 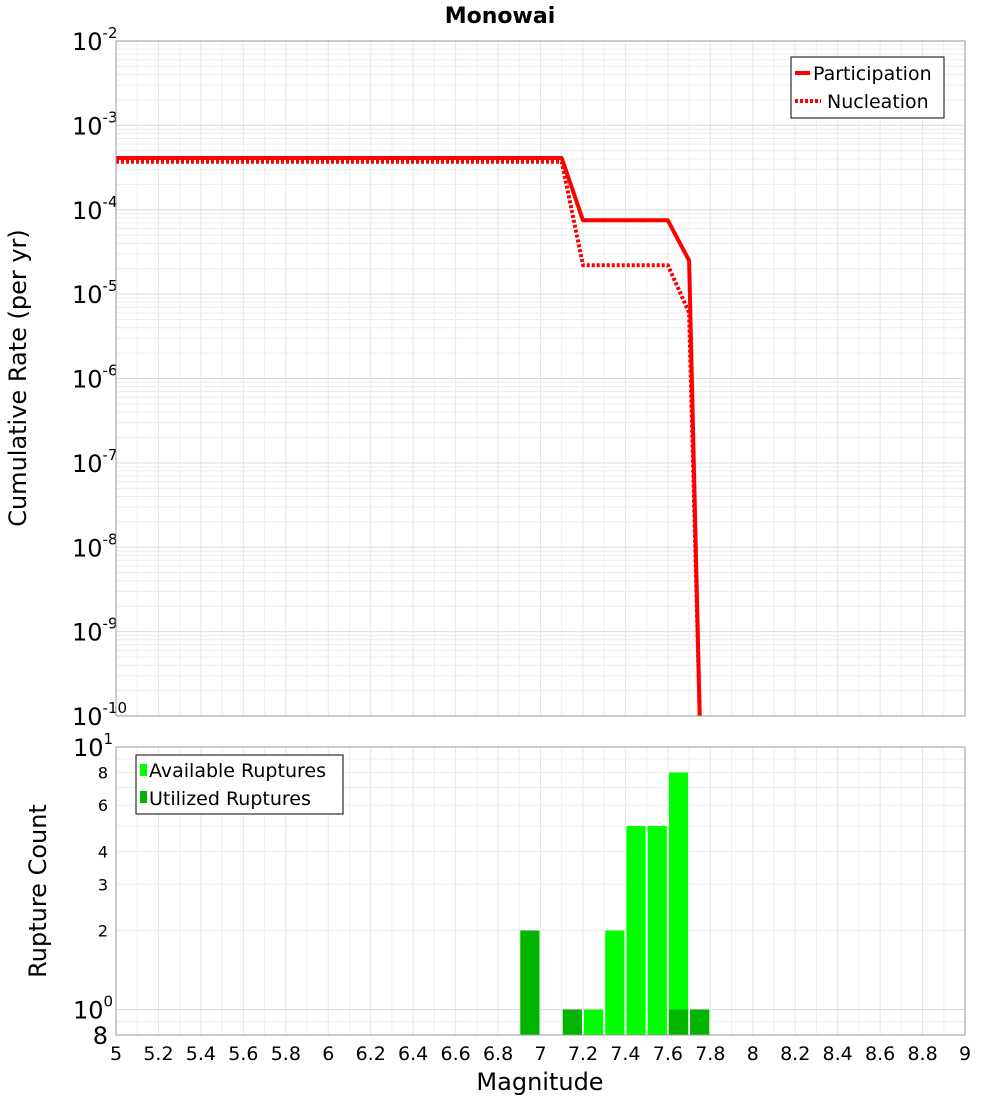 What do you see at coordinates (103, 805) in the screenshot?
I see `bottom-y-minor-tick-label: 6` at bounding box center [103, 805].